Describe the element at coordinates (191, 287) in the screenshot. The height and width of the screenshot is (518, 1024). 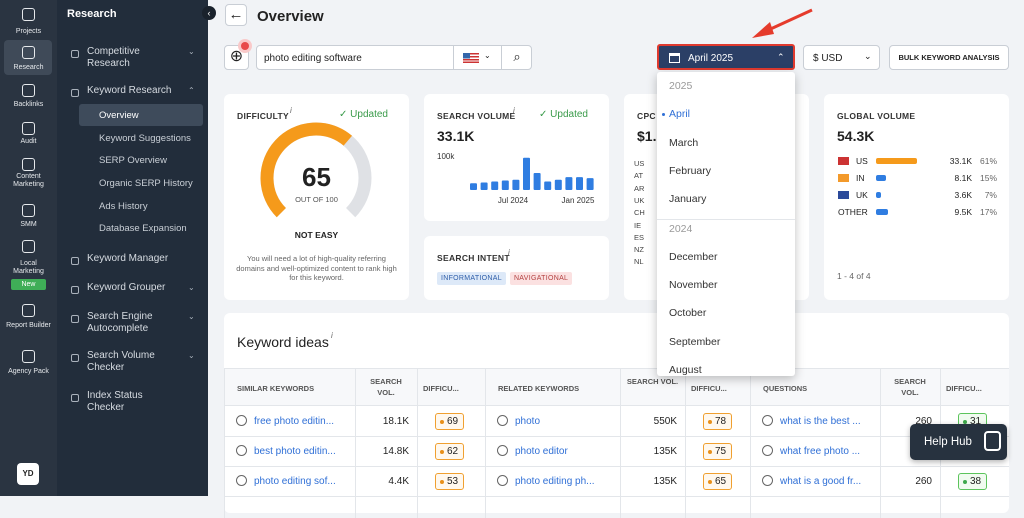
I see `chevron: ⌄` at that location.